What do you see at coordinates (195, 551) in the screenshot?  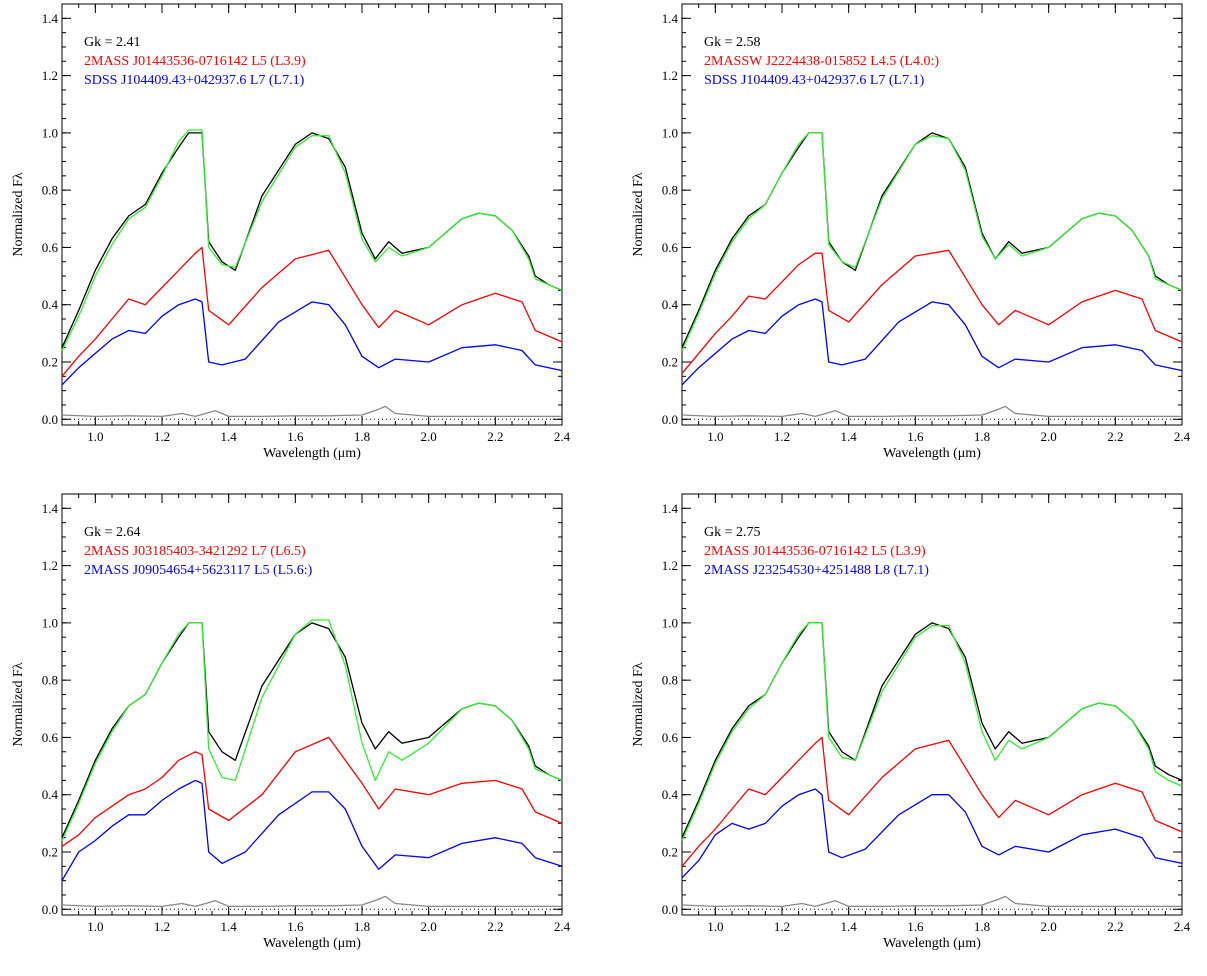 I see `annotation-line-2: 2MASS J03185403-3421292 L7 (L6.5)` at bounding box center [195, 551].